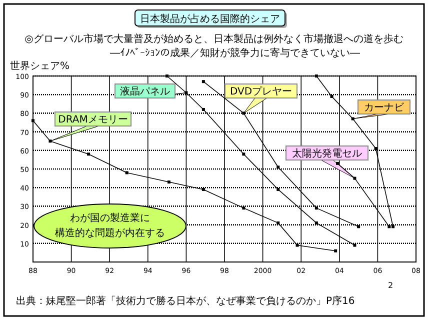  I want to click on series-label: 液晶パネル, so click(145, 92).